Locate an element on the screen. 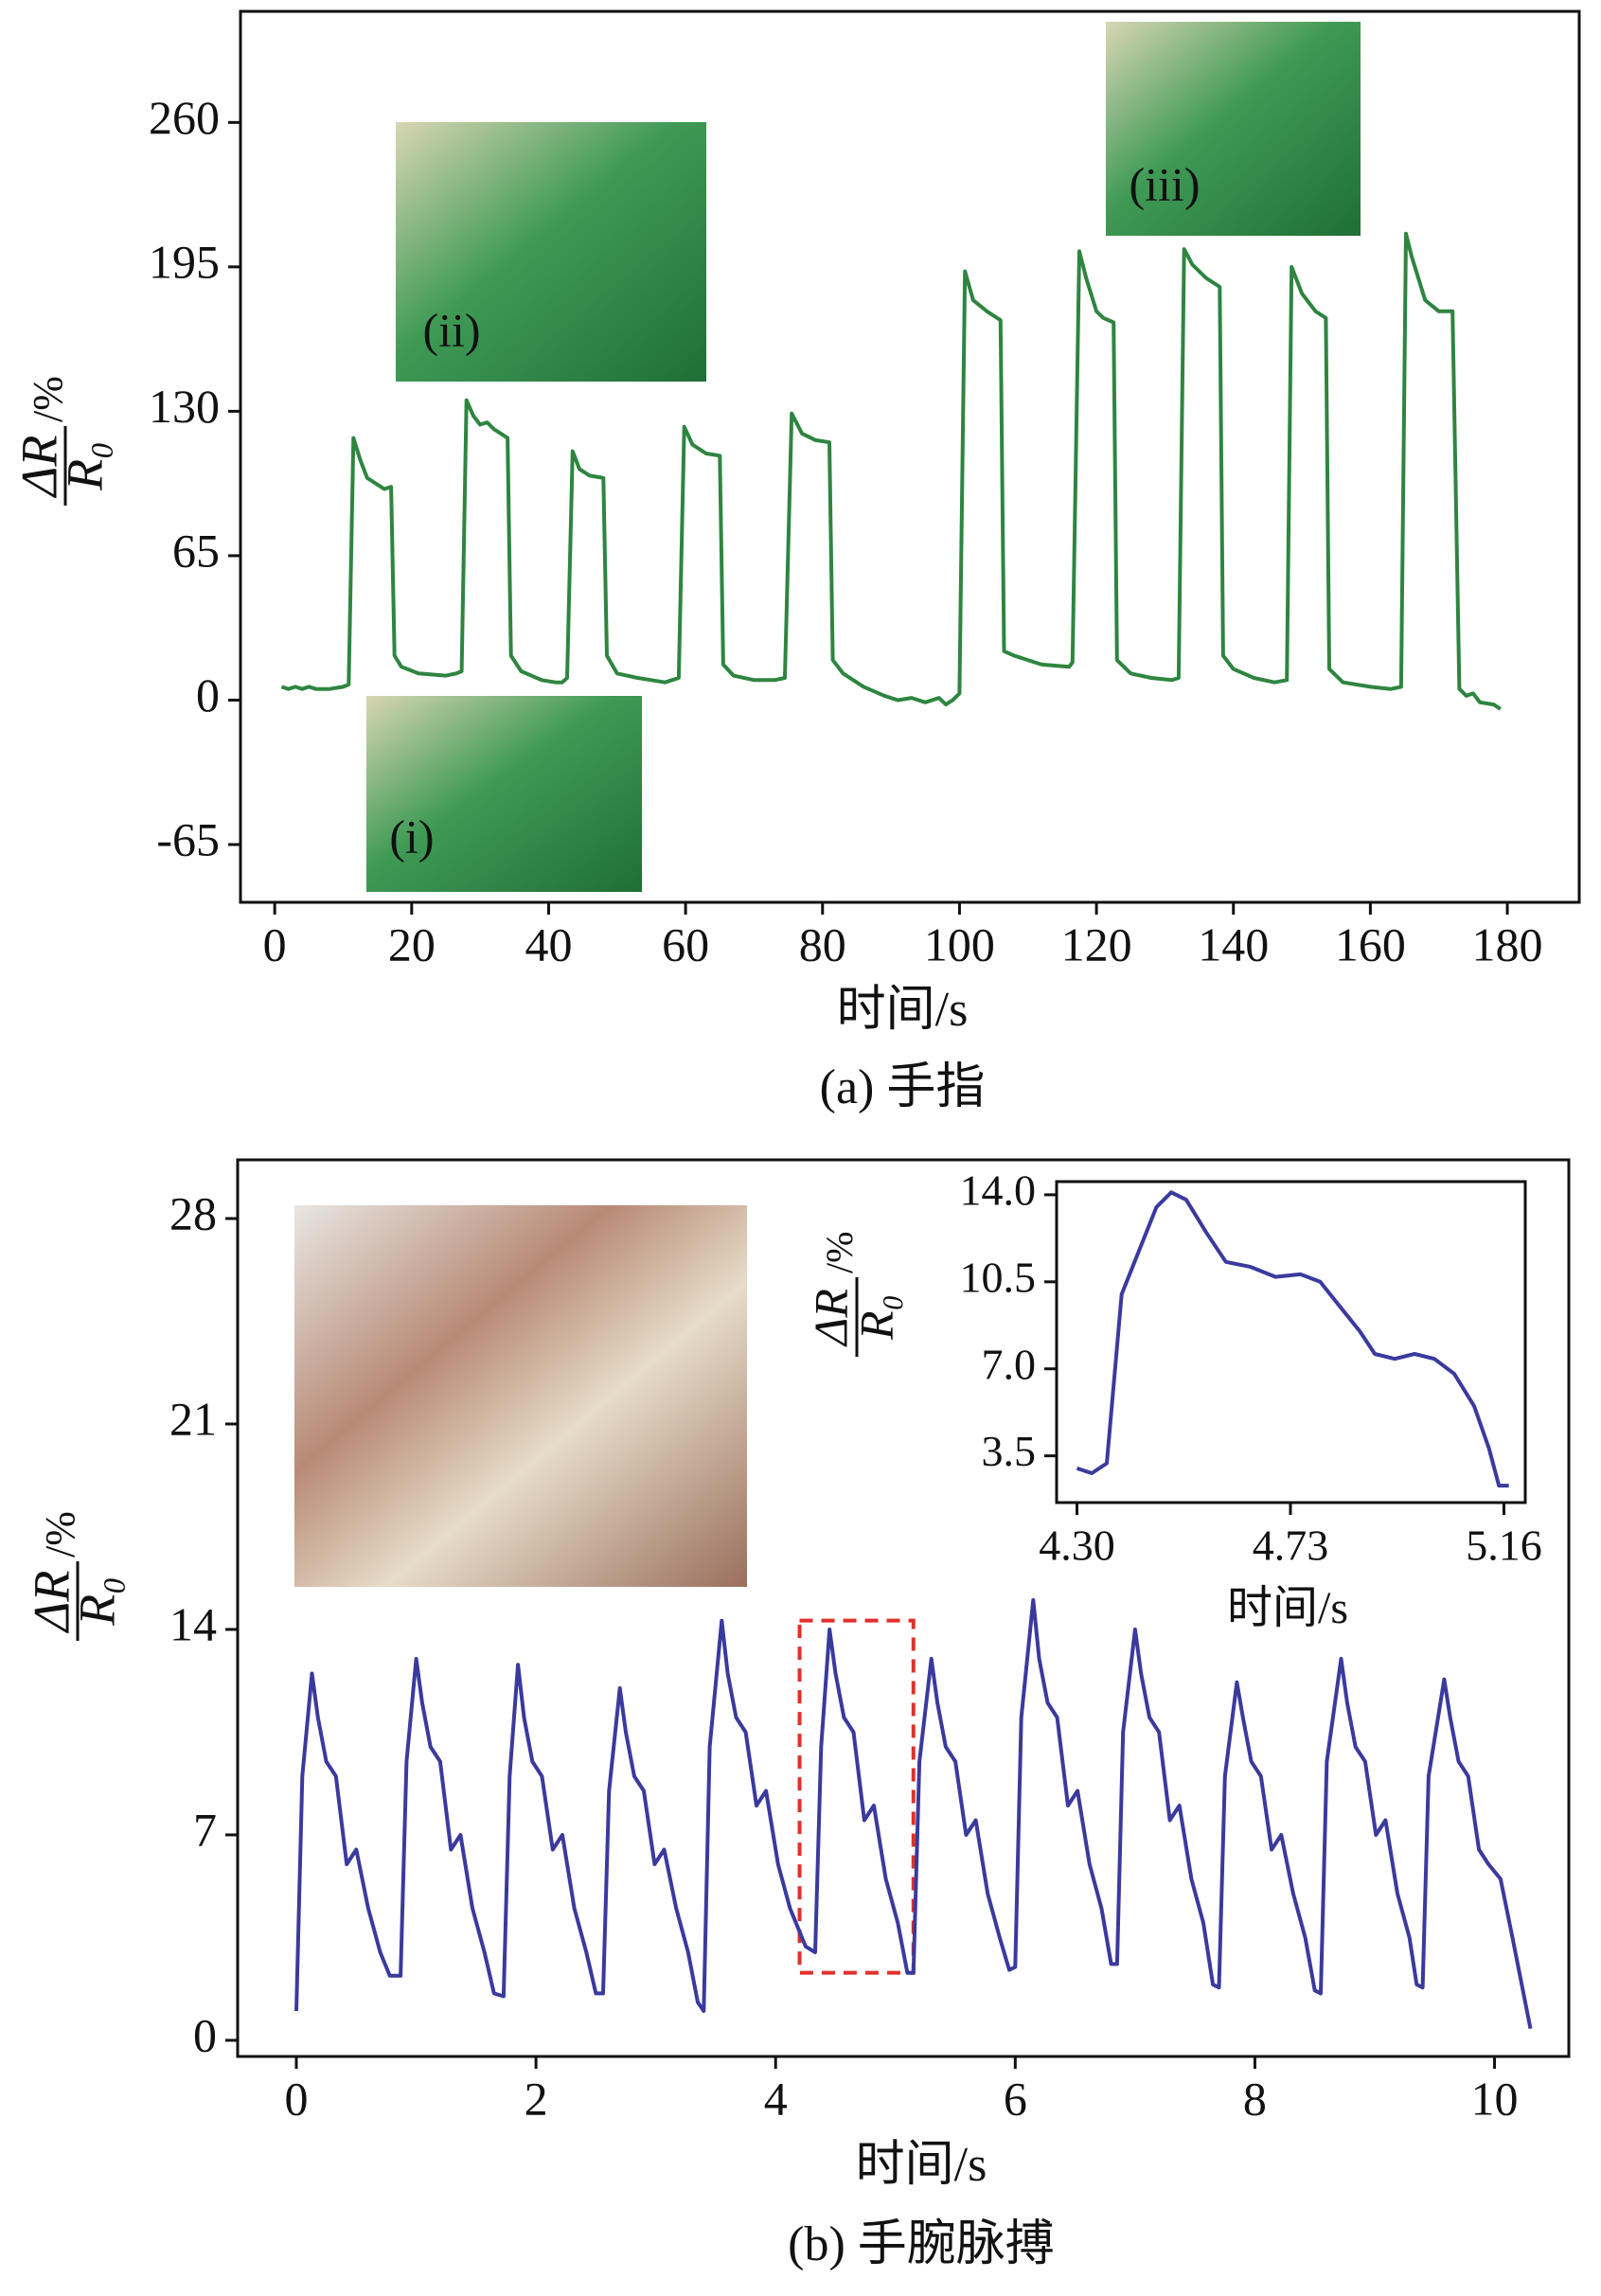 Image resolution: width=1601 pixels, height=2296 pixels. y-tick-label: 260 is located at coordinates (184, 117).